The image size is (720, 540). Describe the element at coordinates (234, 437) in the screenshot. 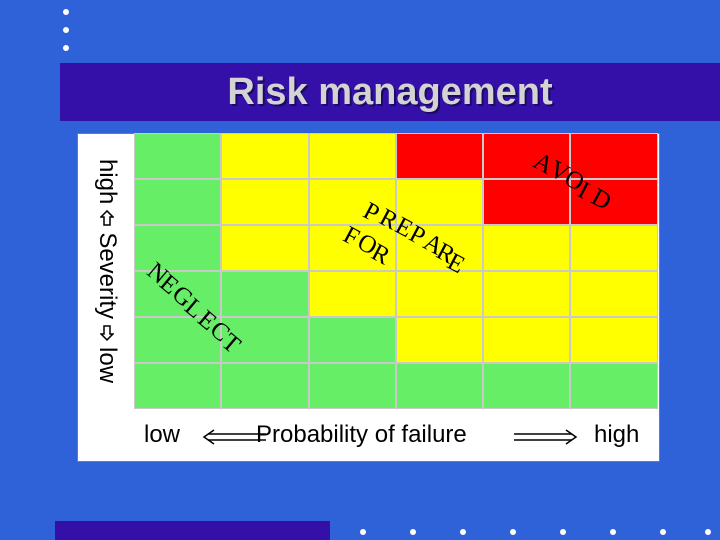

I see `double-arrow-left-icon` at that location.